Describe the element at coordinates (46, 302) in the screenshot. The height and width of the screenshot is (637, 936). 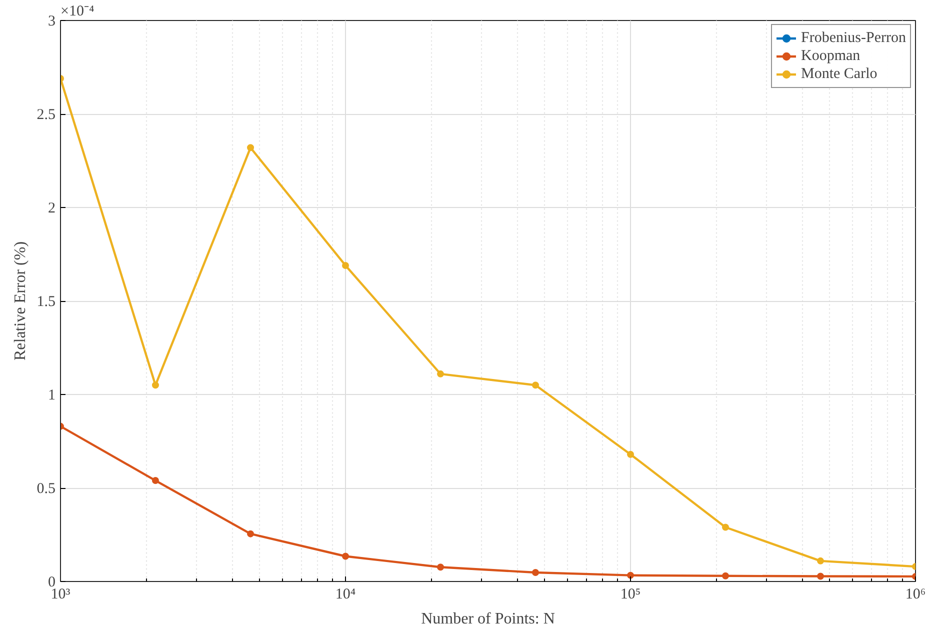
I see `y-tick-label: 1.5` at that location.